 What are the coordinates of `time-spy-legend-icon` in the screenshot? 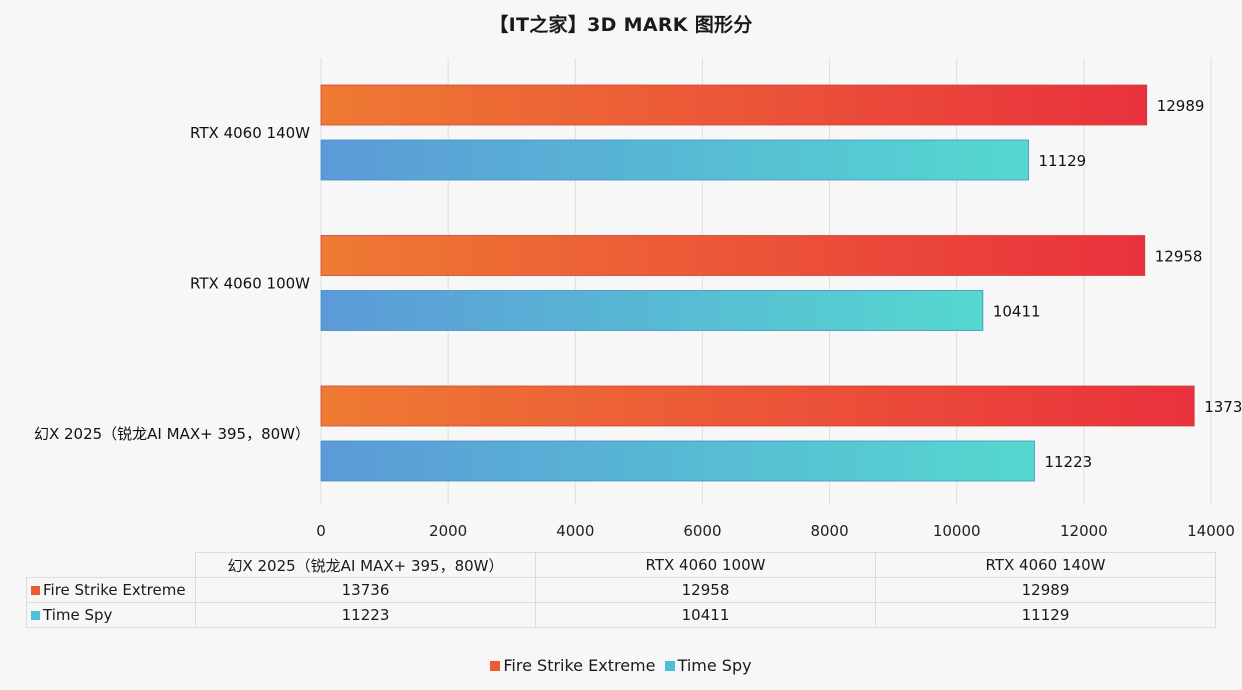 It's located at (669, 666).